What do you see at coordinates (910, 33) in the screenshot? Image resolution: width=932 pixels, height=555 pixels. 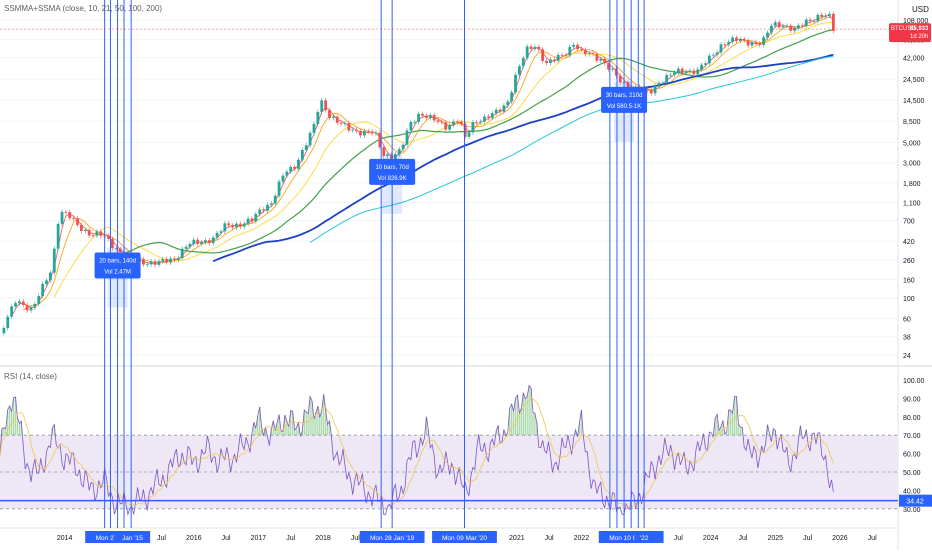 I see `current-price-badge` at bounding box center [910, 33].